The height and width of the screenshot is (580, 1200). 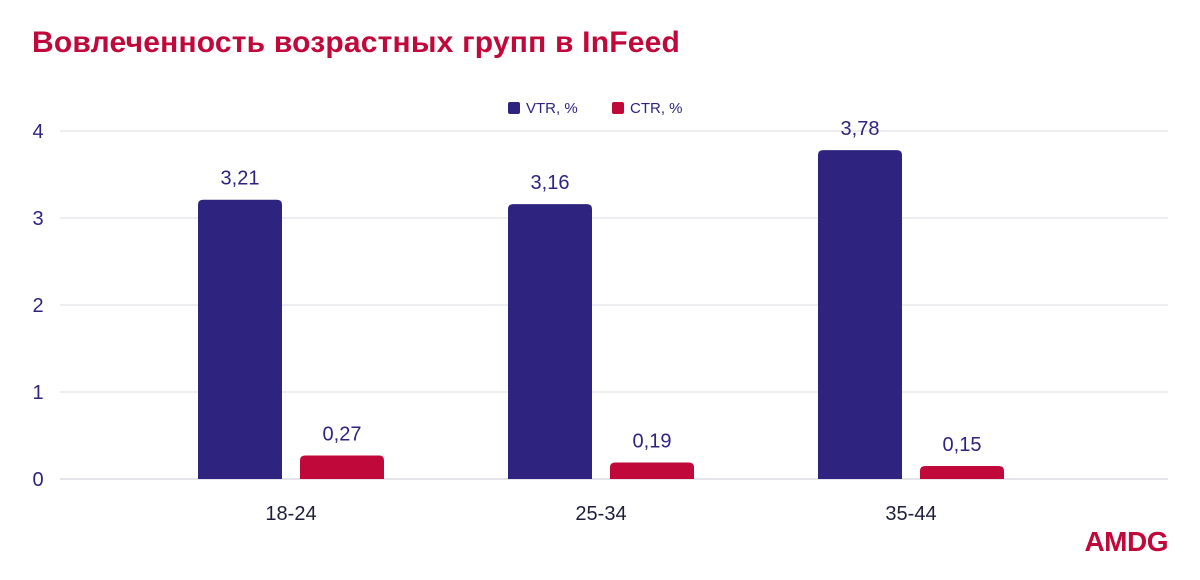 What do you see at coordinates (600, 514) in the screenshot?
I see `x-tick-label: 25-34` at bounding box center [600, 514].